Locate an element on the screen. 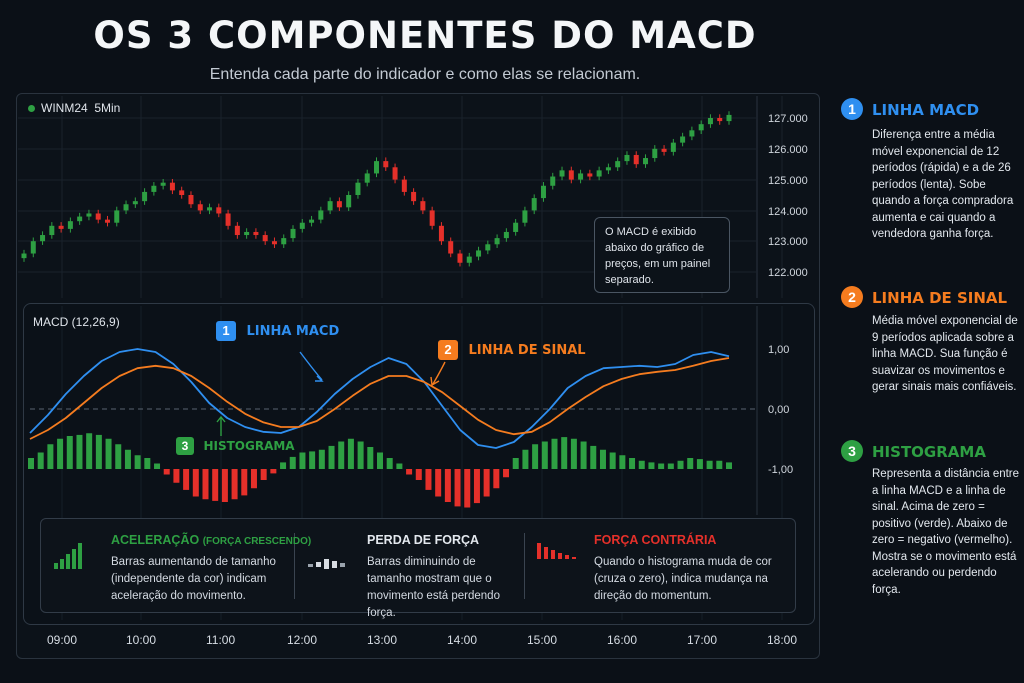 This screenshot has height=683, width=1024. time-tick-label: 17:00 is located at coordinates (702, 640).